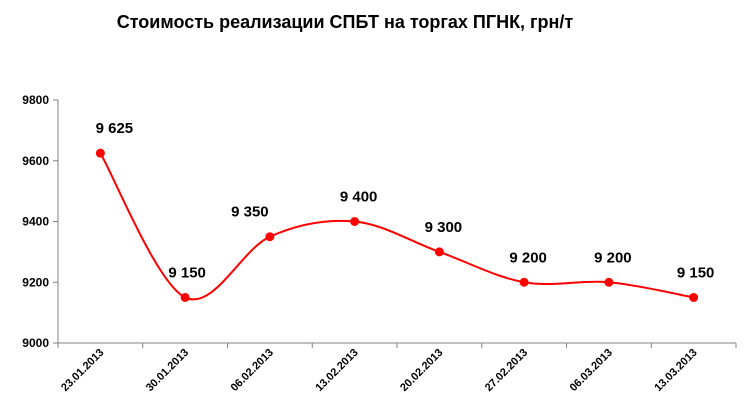 This screenshot has width=746, height=420. What do you see at coordinates (506, 370) in the screenshot?
I see `x-tick-label: 27.02.2013` at bounding box center [506, 370].